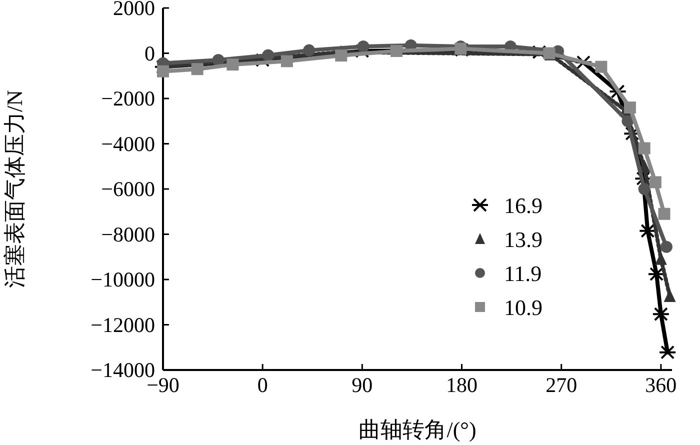 The image size is (700, 445). I want to click on legend-label: 13.9, so click(523, 239).